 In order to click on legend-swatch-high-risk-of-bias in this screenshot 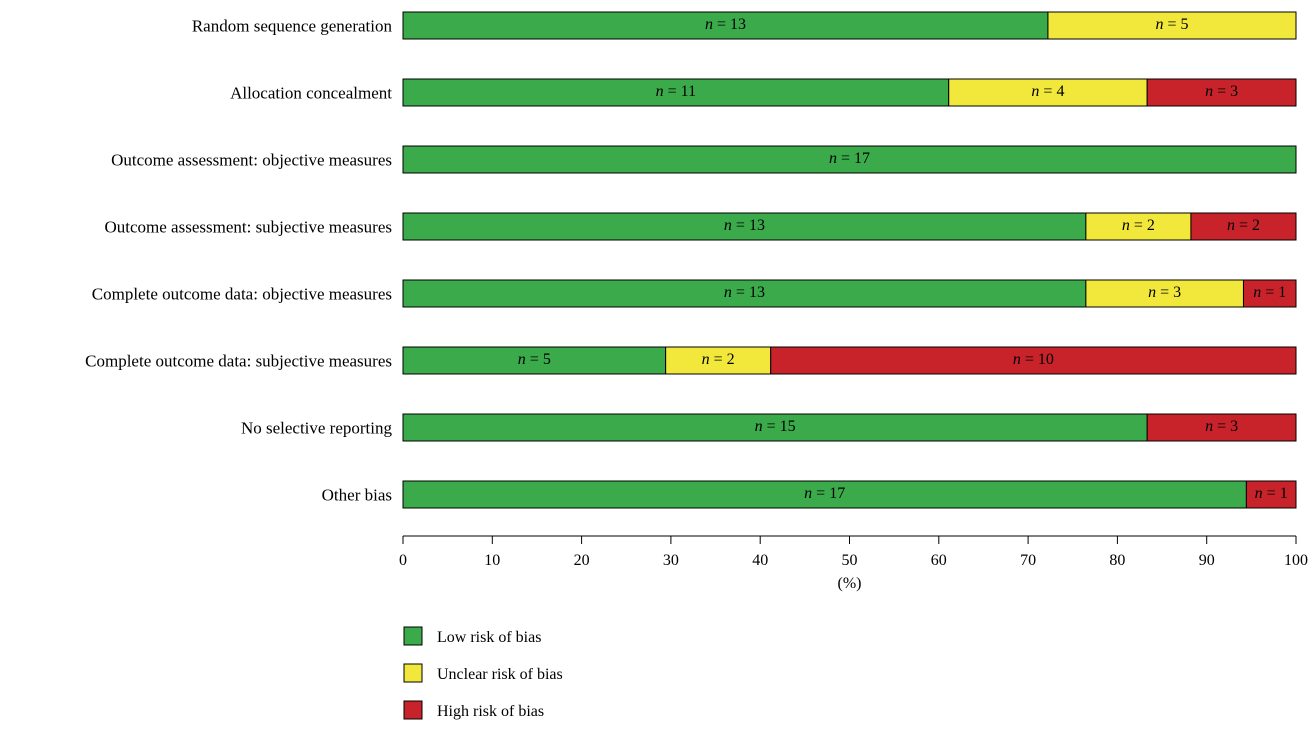, I will do `click(413, 710)`.